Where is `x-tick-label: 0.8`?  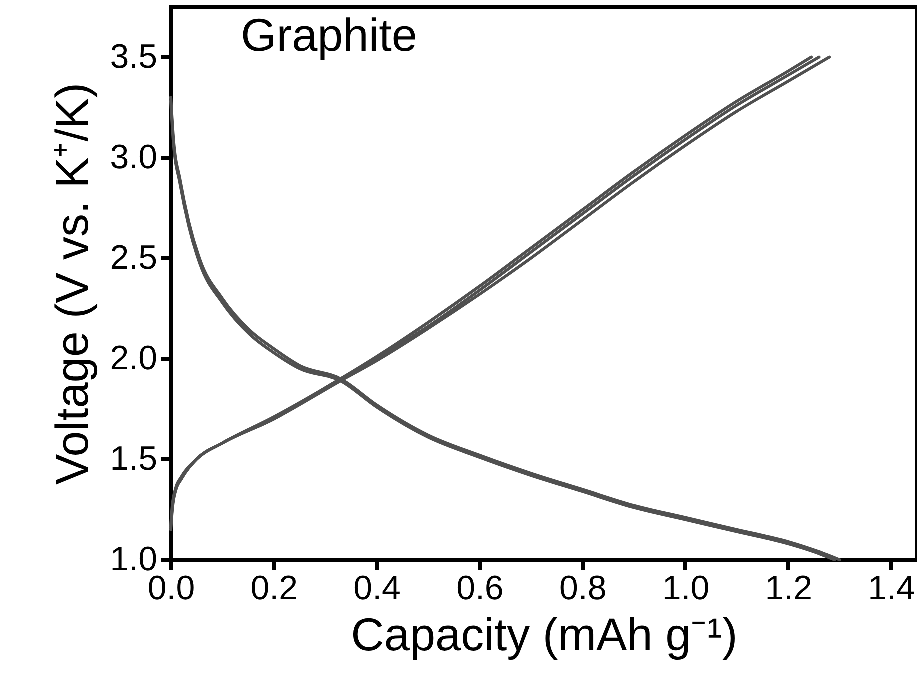
x-tick-label: 0.8 is located at coordinates (583, 589).